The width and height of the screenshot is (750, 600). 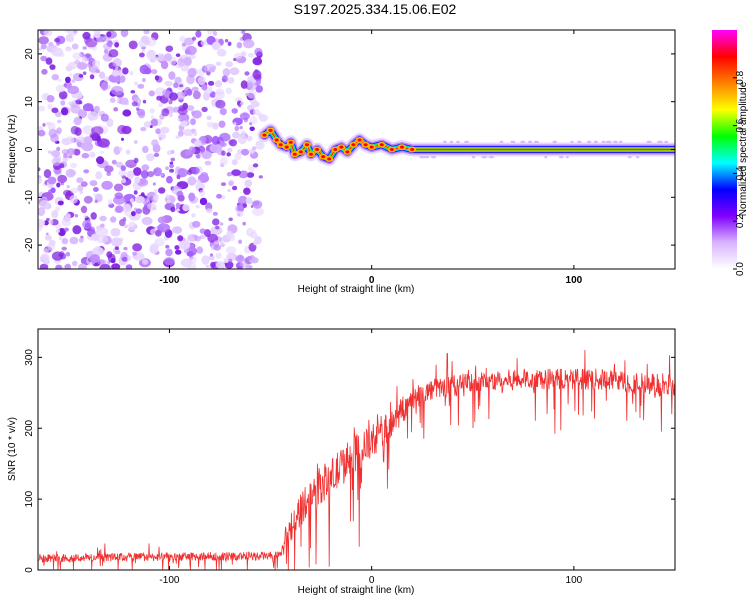 What do you see at coordinates (375, 9) in the screenshot?
I see `figure-title: S197.2025.334.15.06.E02` at bounding box center [375, 9].